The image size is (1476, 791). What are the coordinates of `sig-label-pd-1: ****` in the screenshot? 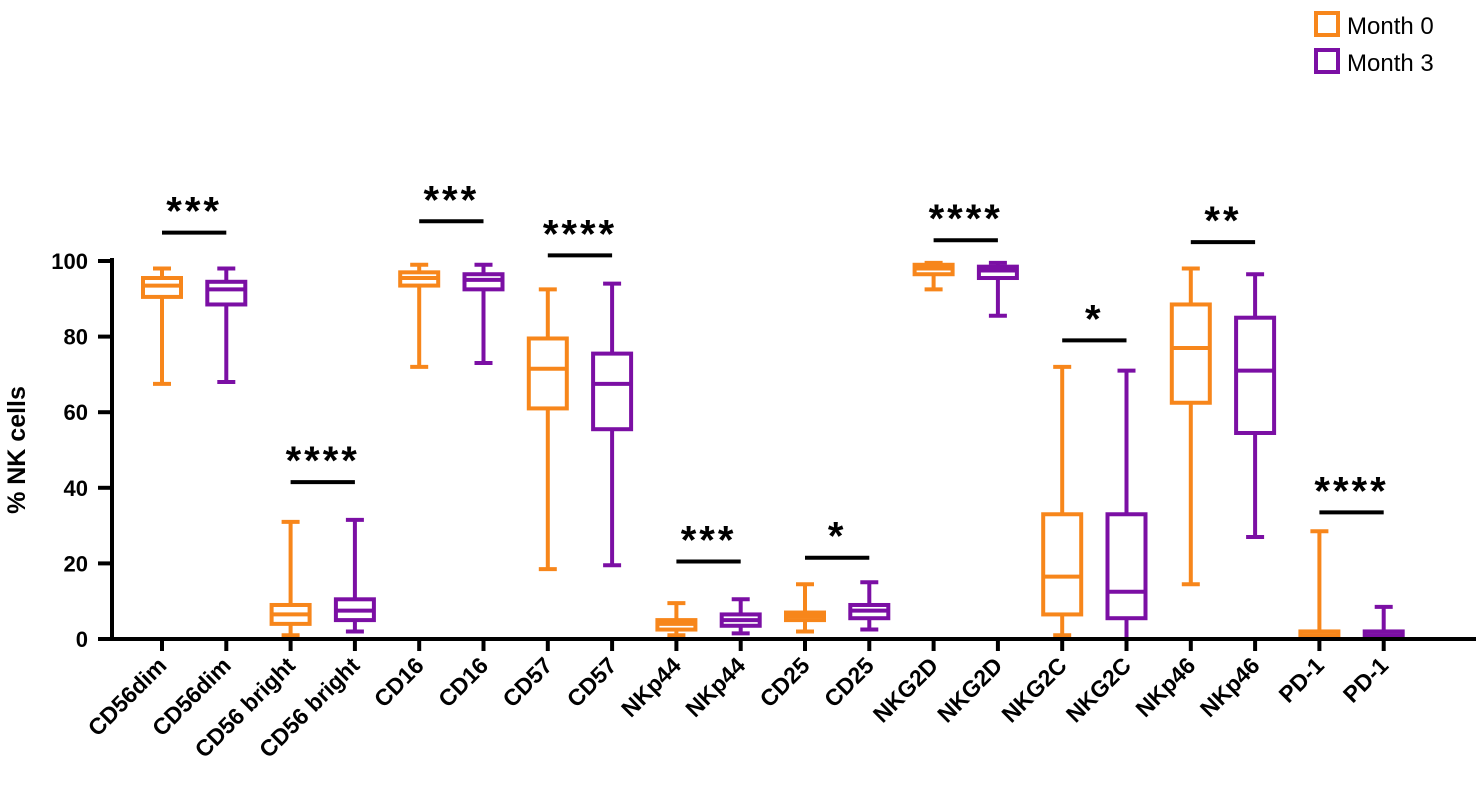 It's located at (1351, 491).